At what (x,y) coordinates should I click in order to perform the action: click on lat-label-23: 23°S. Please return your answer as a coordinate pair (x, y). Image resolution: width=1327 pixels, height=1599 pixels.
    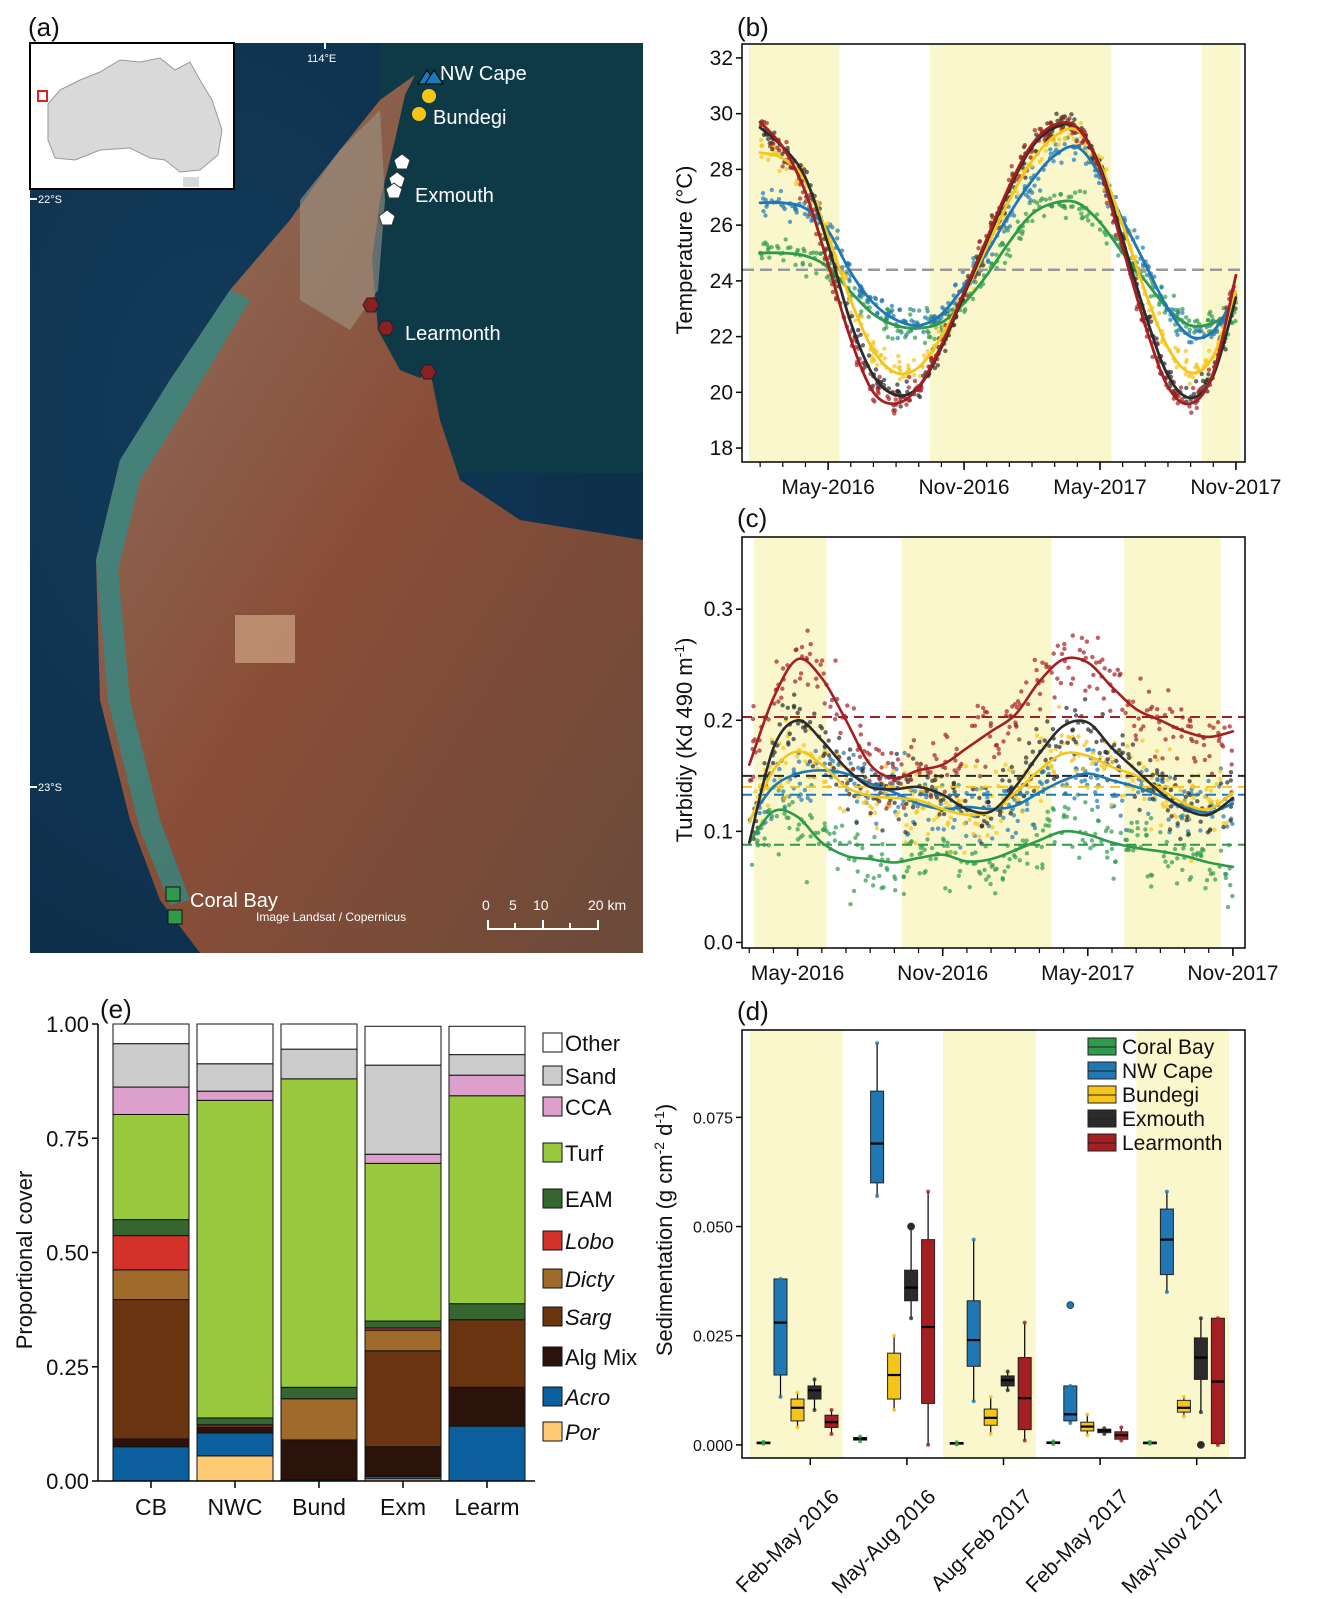
    Looking at the image, I should click on (50, 788).